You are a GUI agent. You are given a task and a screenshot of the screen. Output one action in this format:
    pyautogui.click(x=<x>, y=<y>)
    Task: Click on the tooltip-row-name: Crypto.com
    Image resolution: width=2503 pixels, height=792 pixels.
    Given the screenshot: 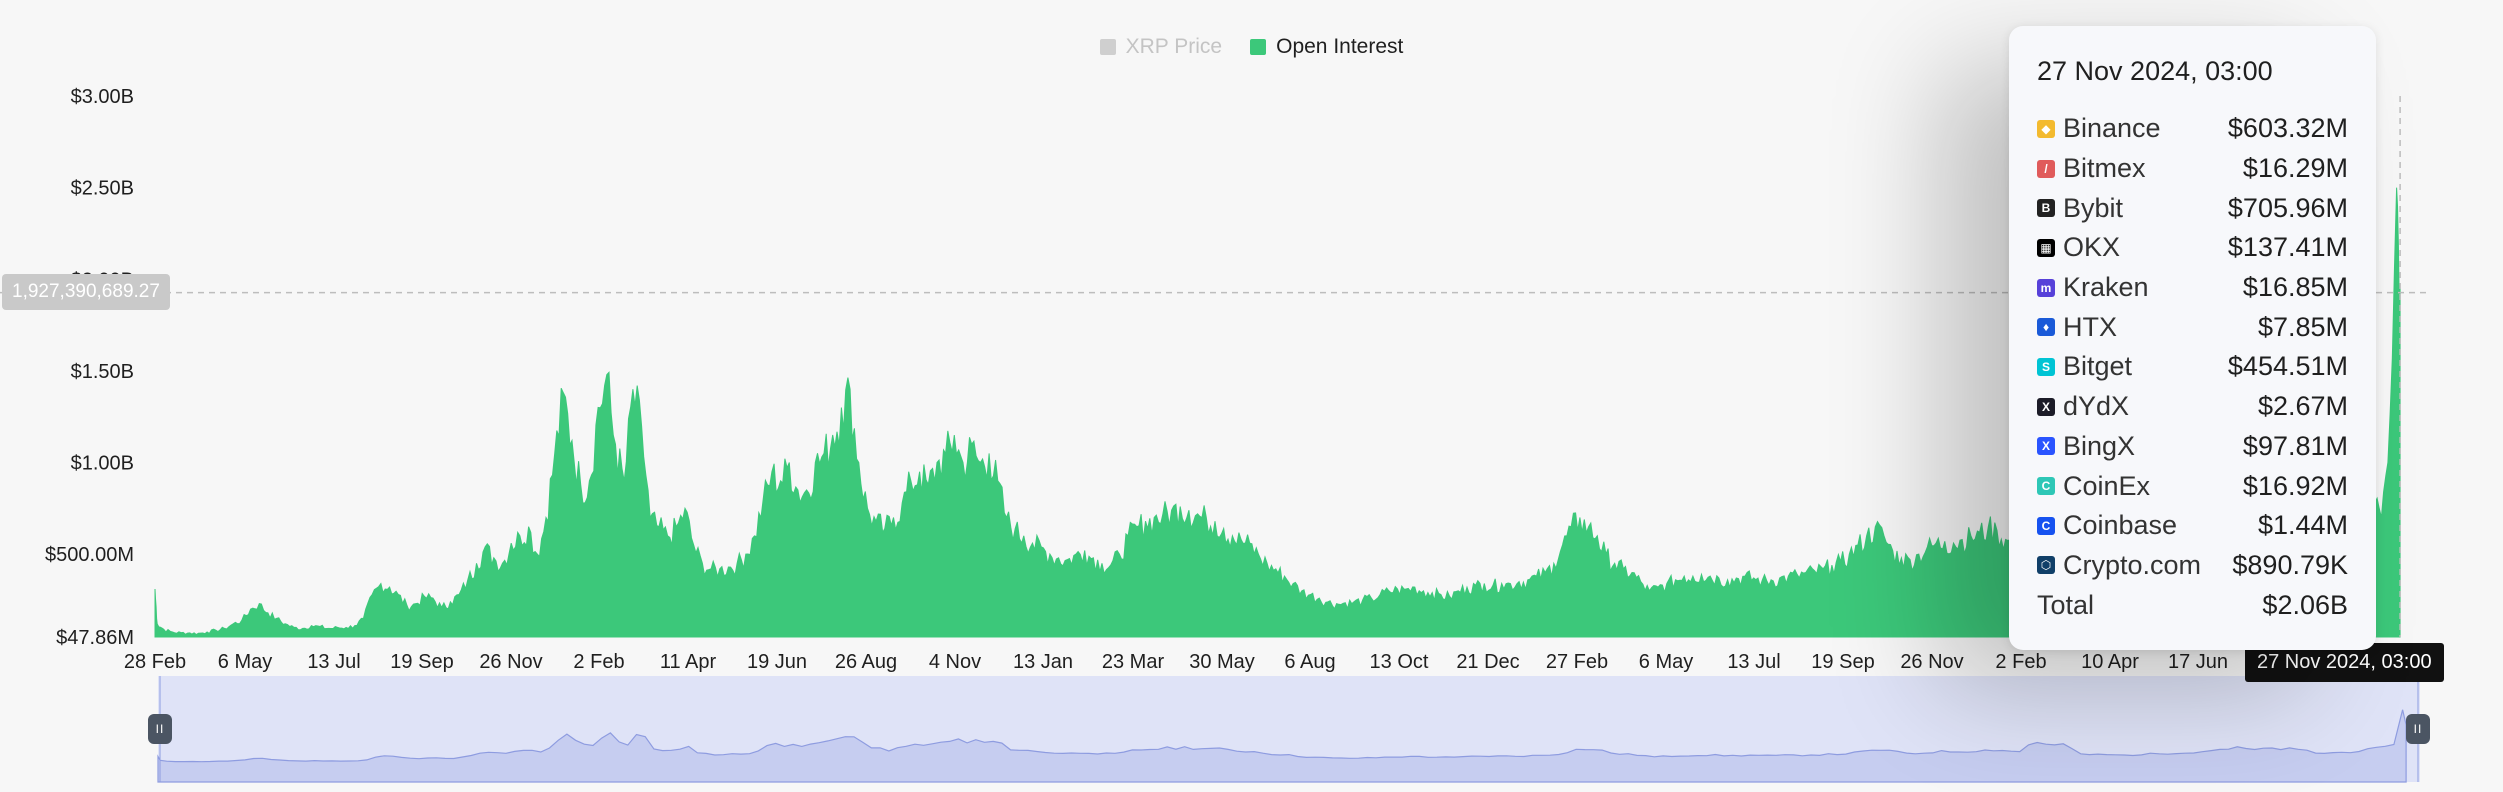 What is the action you would take?
    pyautogui.click(x=2132, y=564)
    